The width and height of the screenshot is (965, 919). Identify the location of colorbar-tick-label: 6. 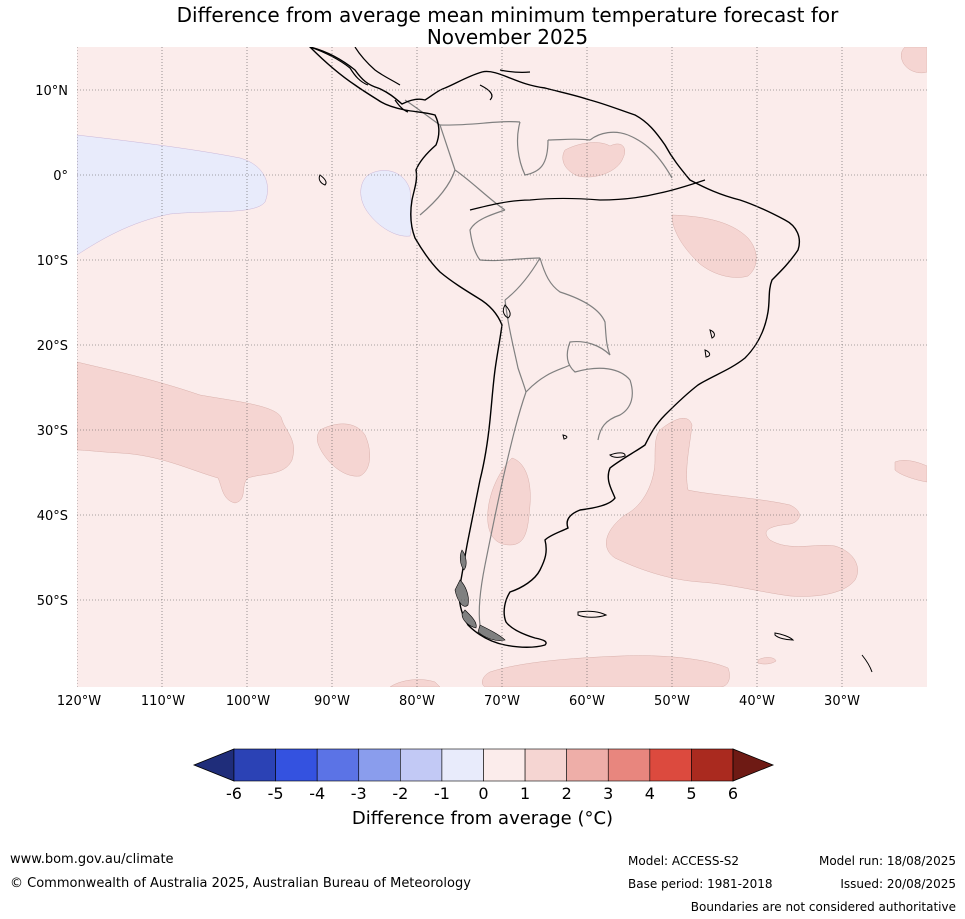
(733, 793).